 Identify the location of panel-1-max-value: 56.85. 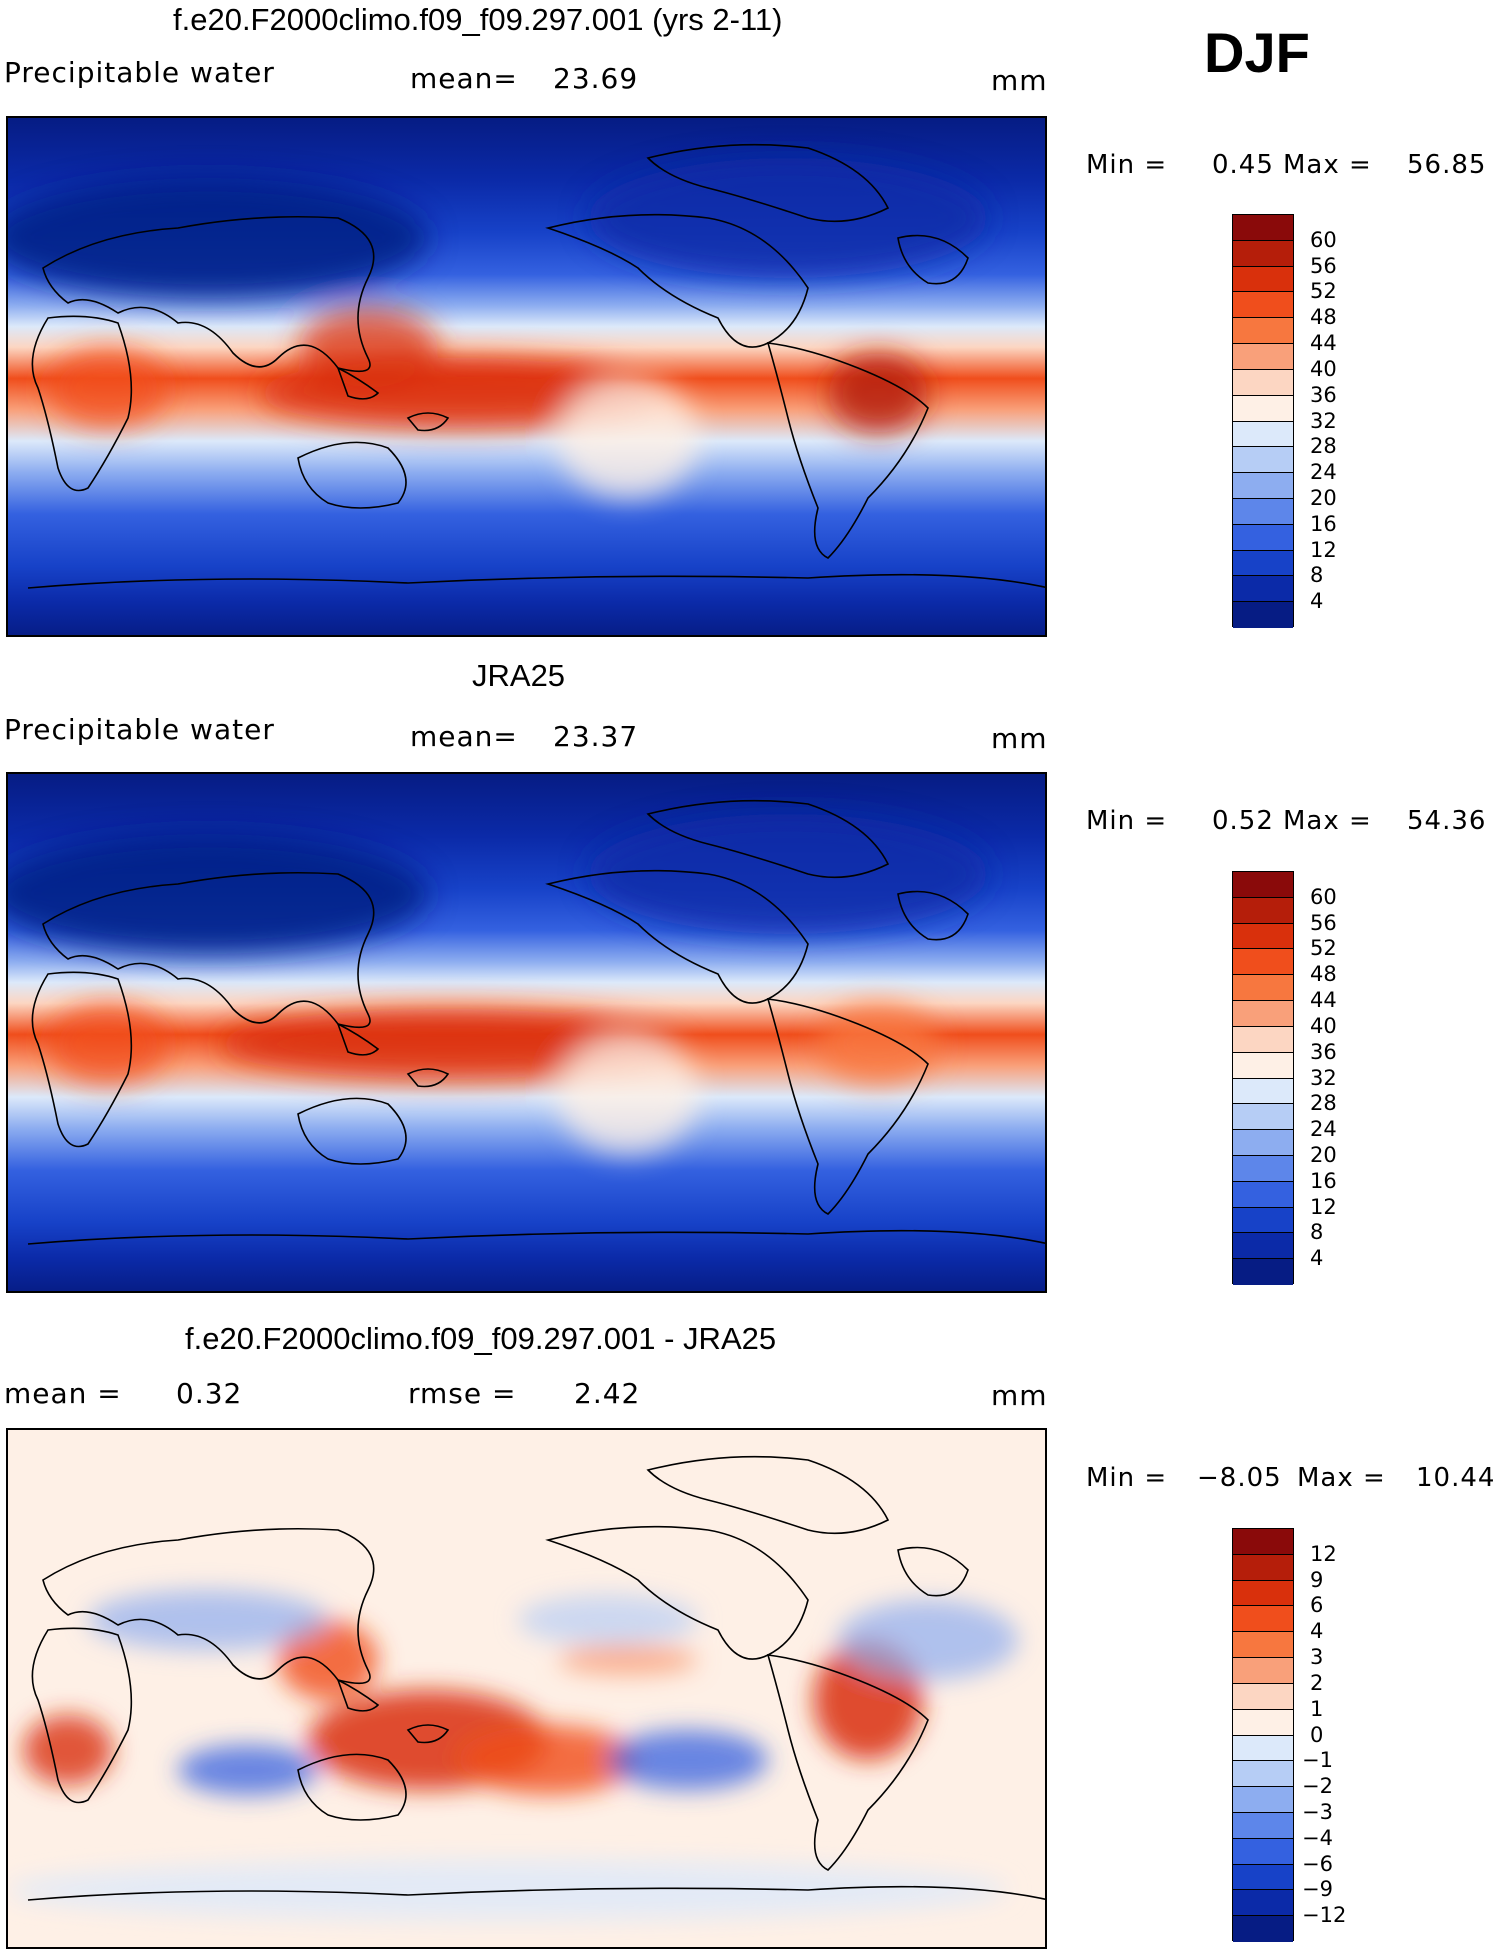
(1447, 165).